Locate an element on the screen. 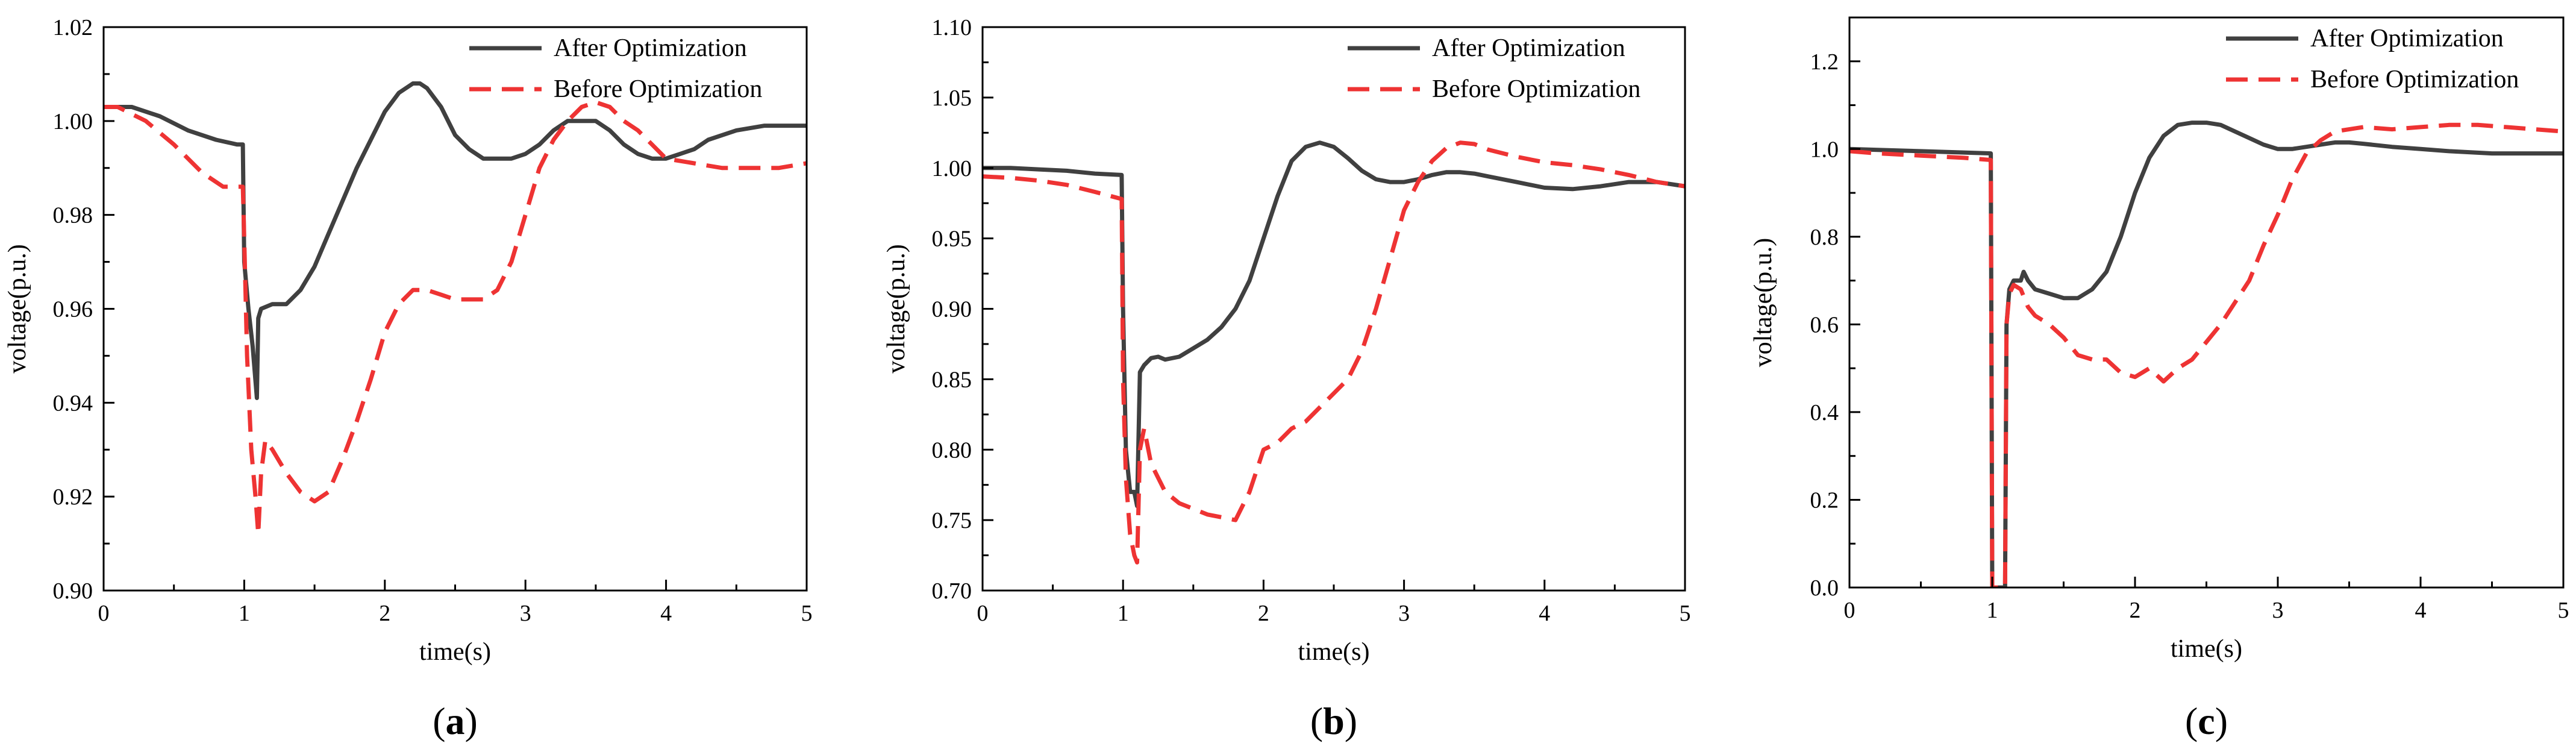 This screenshot has height=749, width=2576. y-tick-label: 0.0 is located at coordinates (1825, 588).